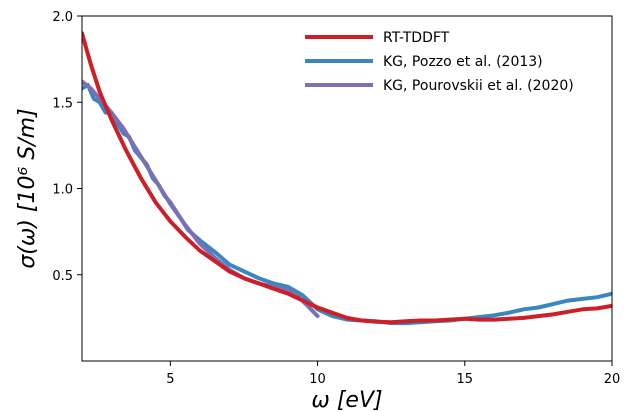 The width and height of the screenshot is (635, 412). I want to click on x-axis-ticks: 5 10 15 20, so click(393, 374).